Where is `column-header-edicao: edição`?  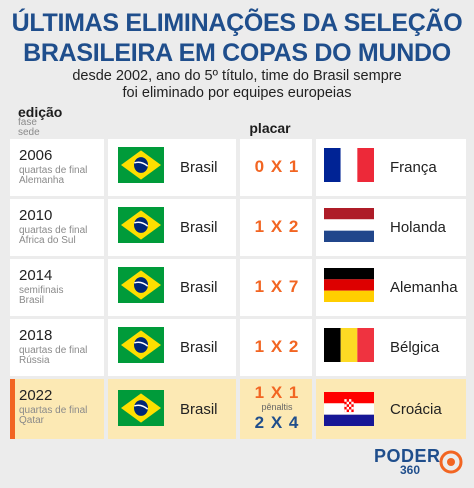
column-header-edicao: edição is located at coordinates (40, 112).